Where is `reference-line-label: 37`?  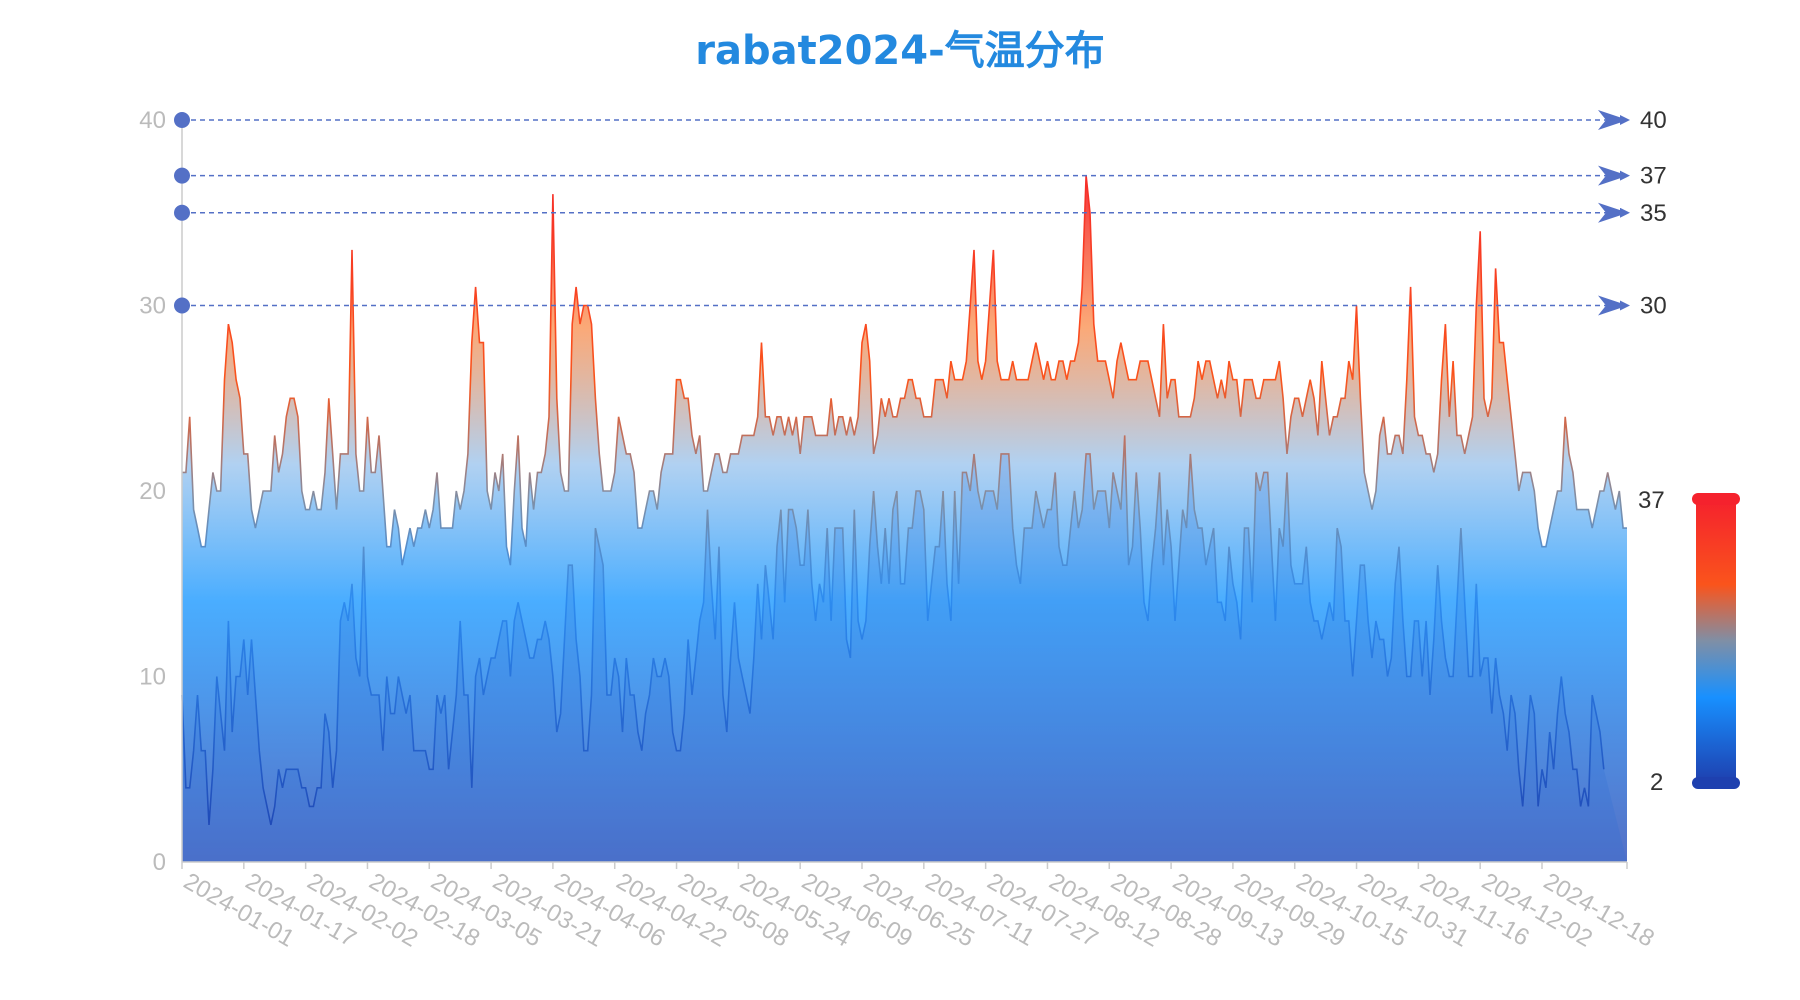
reference-line-label: 37 is located at coordinates (1653, 176).